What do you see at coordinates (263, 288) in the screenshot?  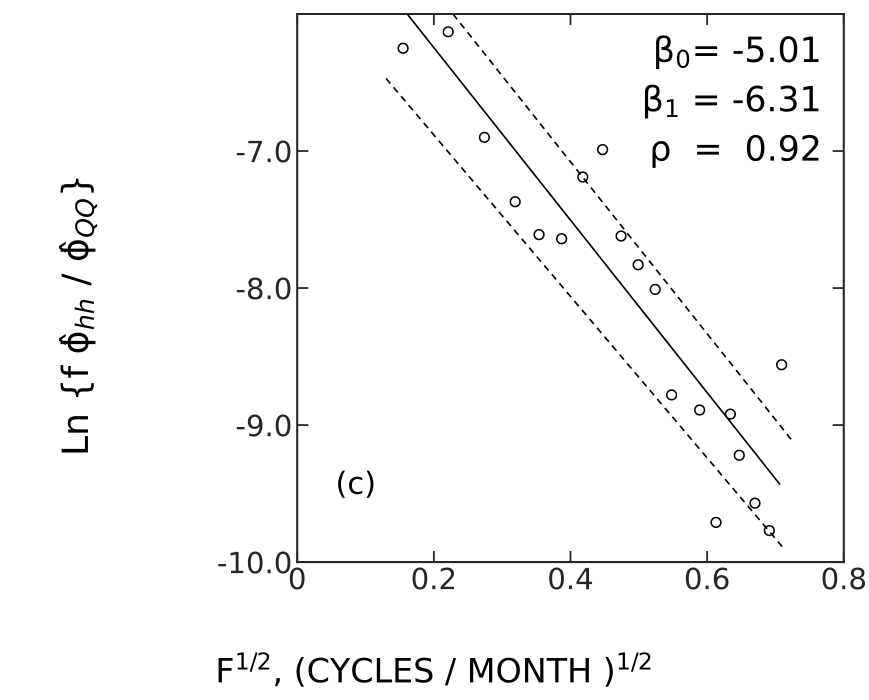 I see `y-tick-label: -8.0` at bounding box center [263, 288].